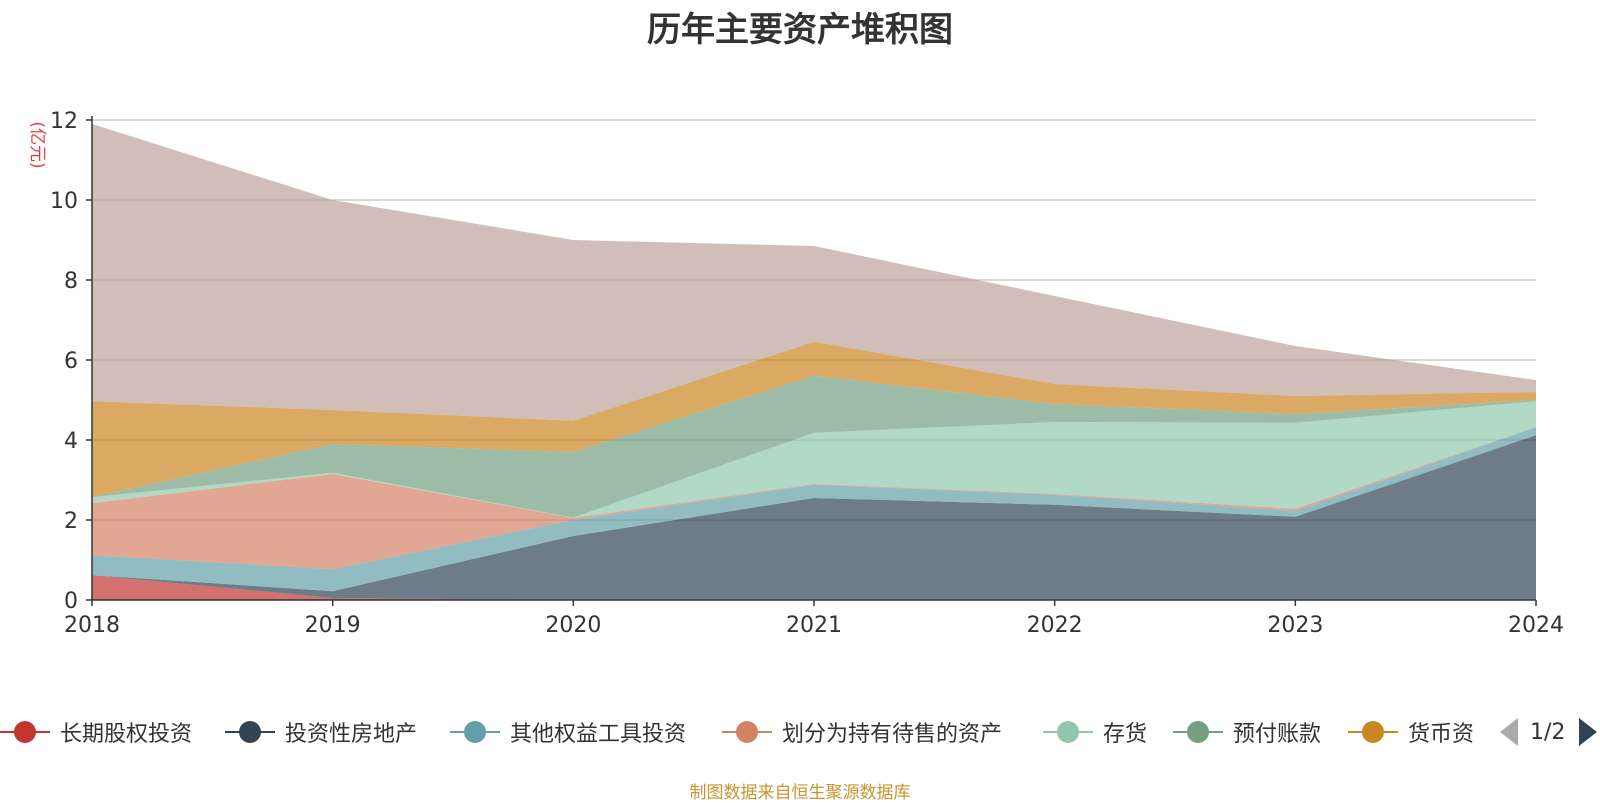  I want to click on y-axis-label: (亿元), so click(37, 144).